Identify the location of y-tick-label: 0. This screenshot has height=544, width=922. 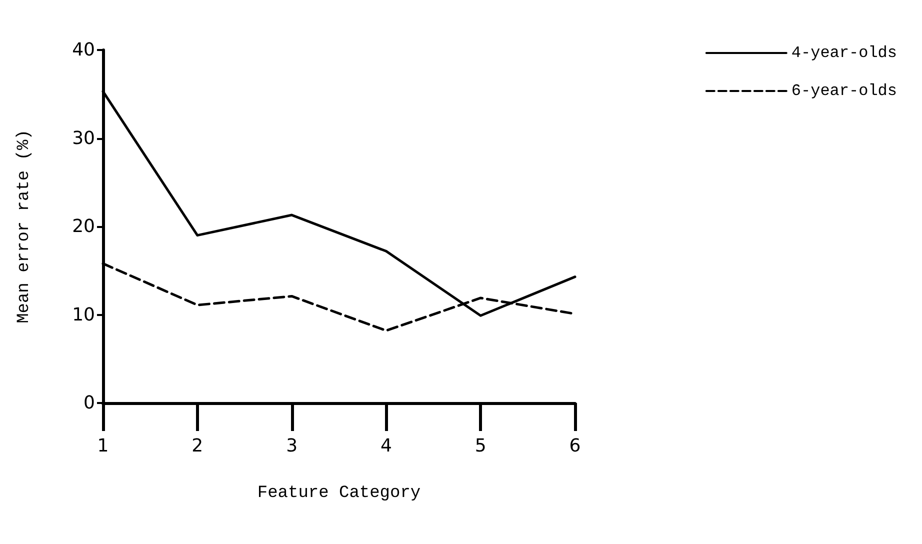
(89, 403).